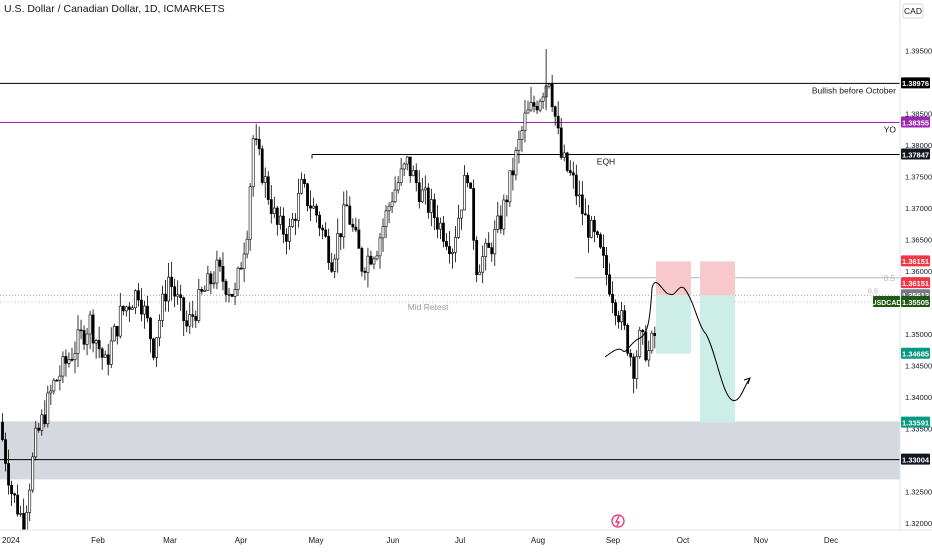  What do you see at coordinates (393, 540) in the screenshot?
I see `x-tick-label: Jun` at bounding box center [393, 540].